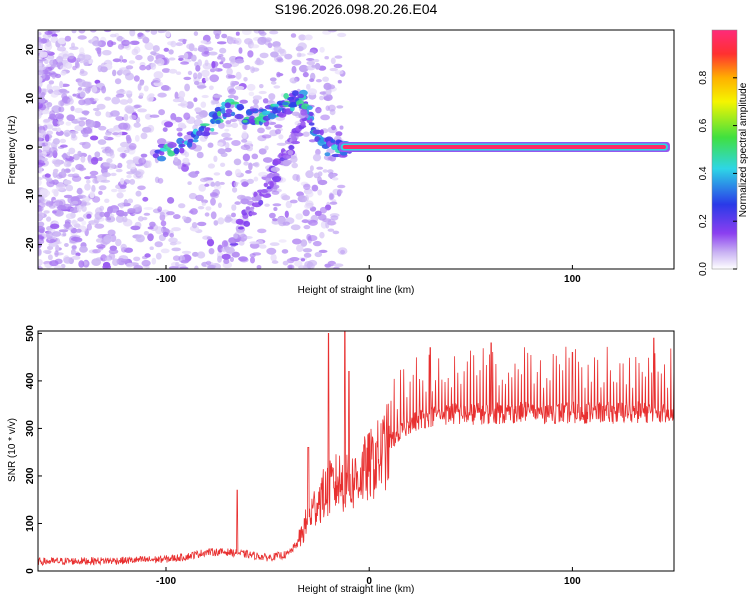 The height and width of the screenshot is (600, 750). I want to click on colorbar-tick-label: 0.2, so click(703, 221).